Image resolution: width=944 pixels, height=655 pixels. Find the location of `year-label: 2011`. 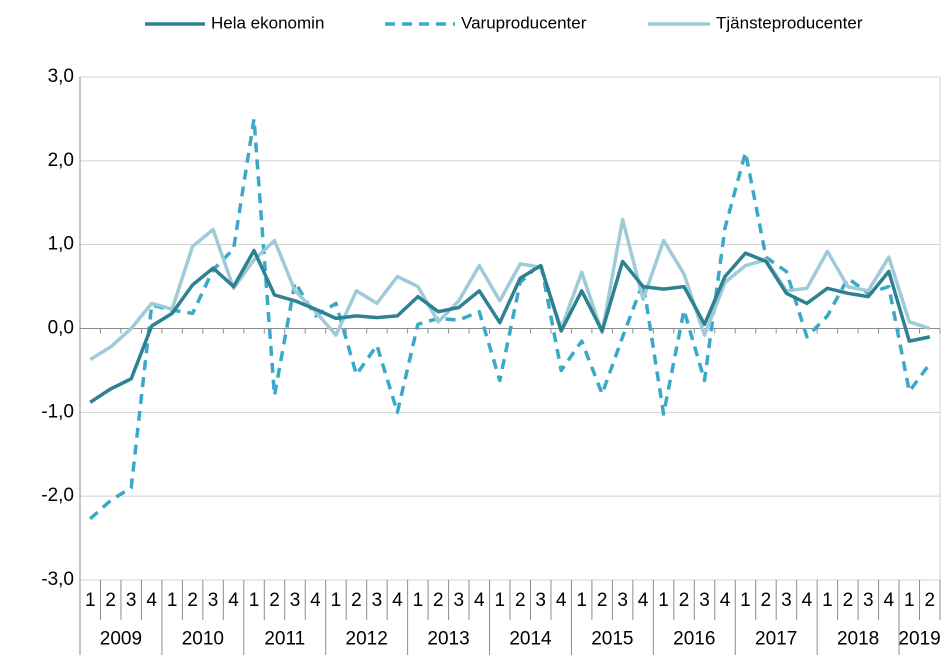

year-label: 2011 is located at coordinates (284, 639).